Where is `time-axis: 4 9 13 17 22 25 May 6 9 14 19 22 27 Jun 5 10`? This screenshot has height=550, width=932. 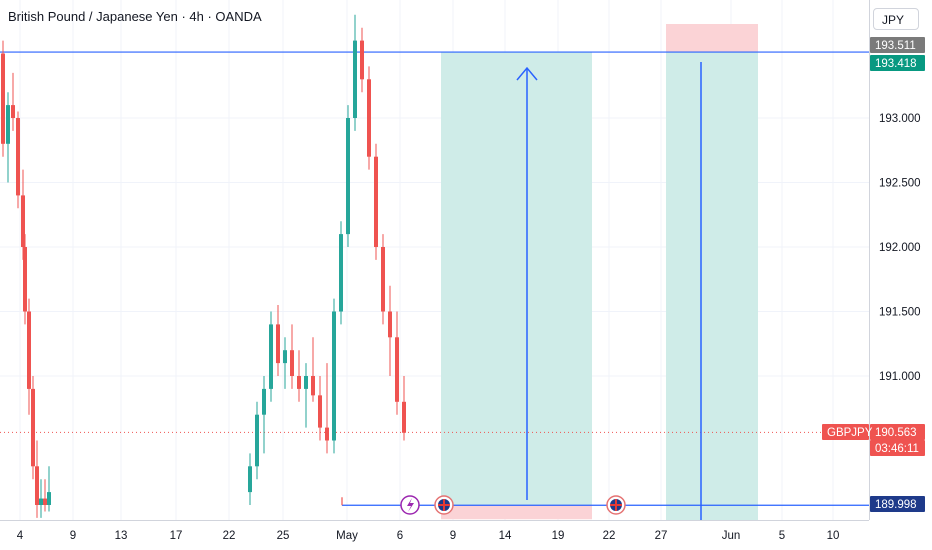
time-axis: 4 9 13 17 22 25 May 6 9 14 19 22 27 Jun 5 10 is located at coordinates (428, 536).